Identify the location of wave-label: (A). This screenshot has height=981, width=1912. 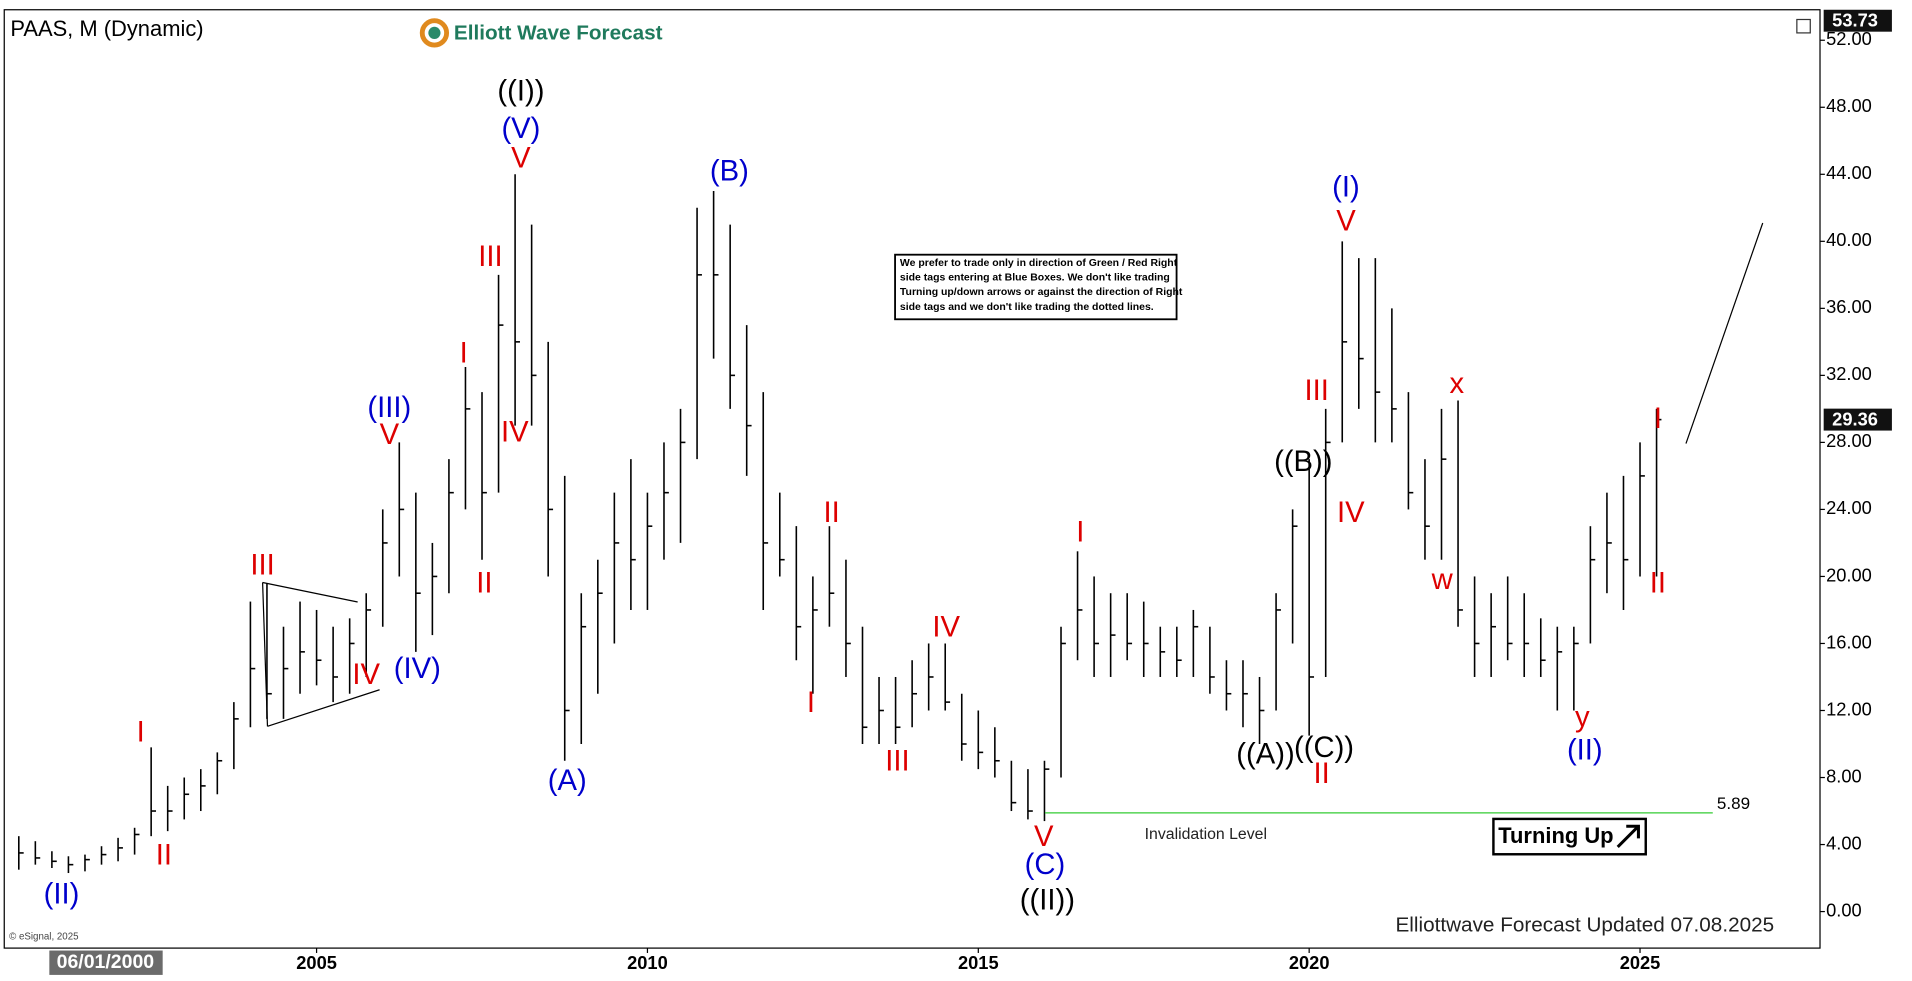
(567, 781).